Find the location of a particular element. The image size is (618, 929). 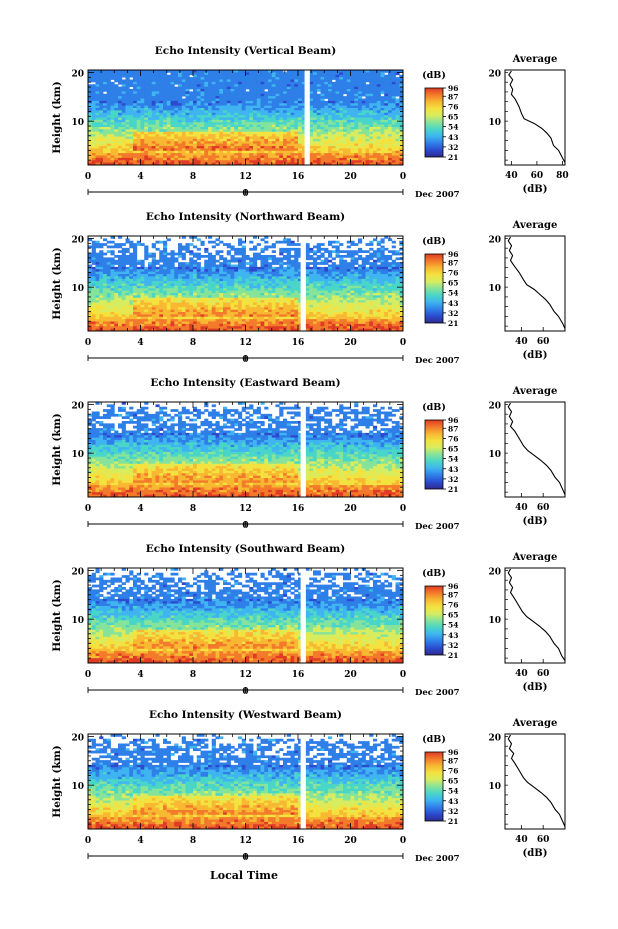

profile-x-tick-label: 60 is located at coordinates (537, 176).